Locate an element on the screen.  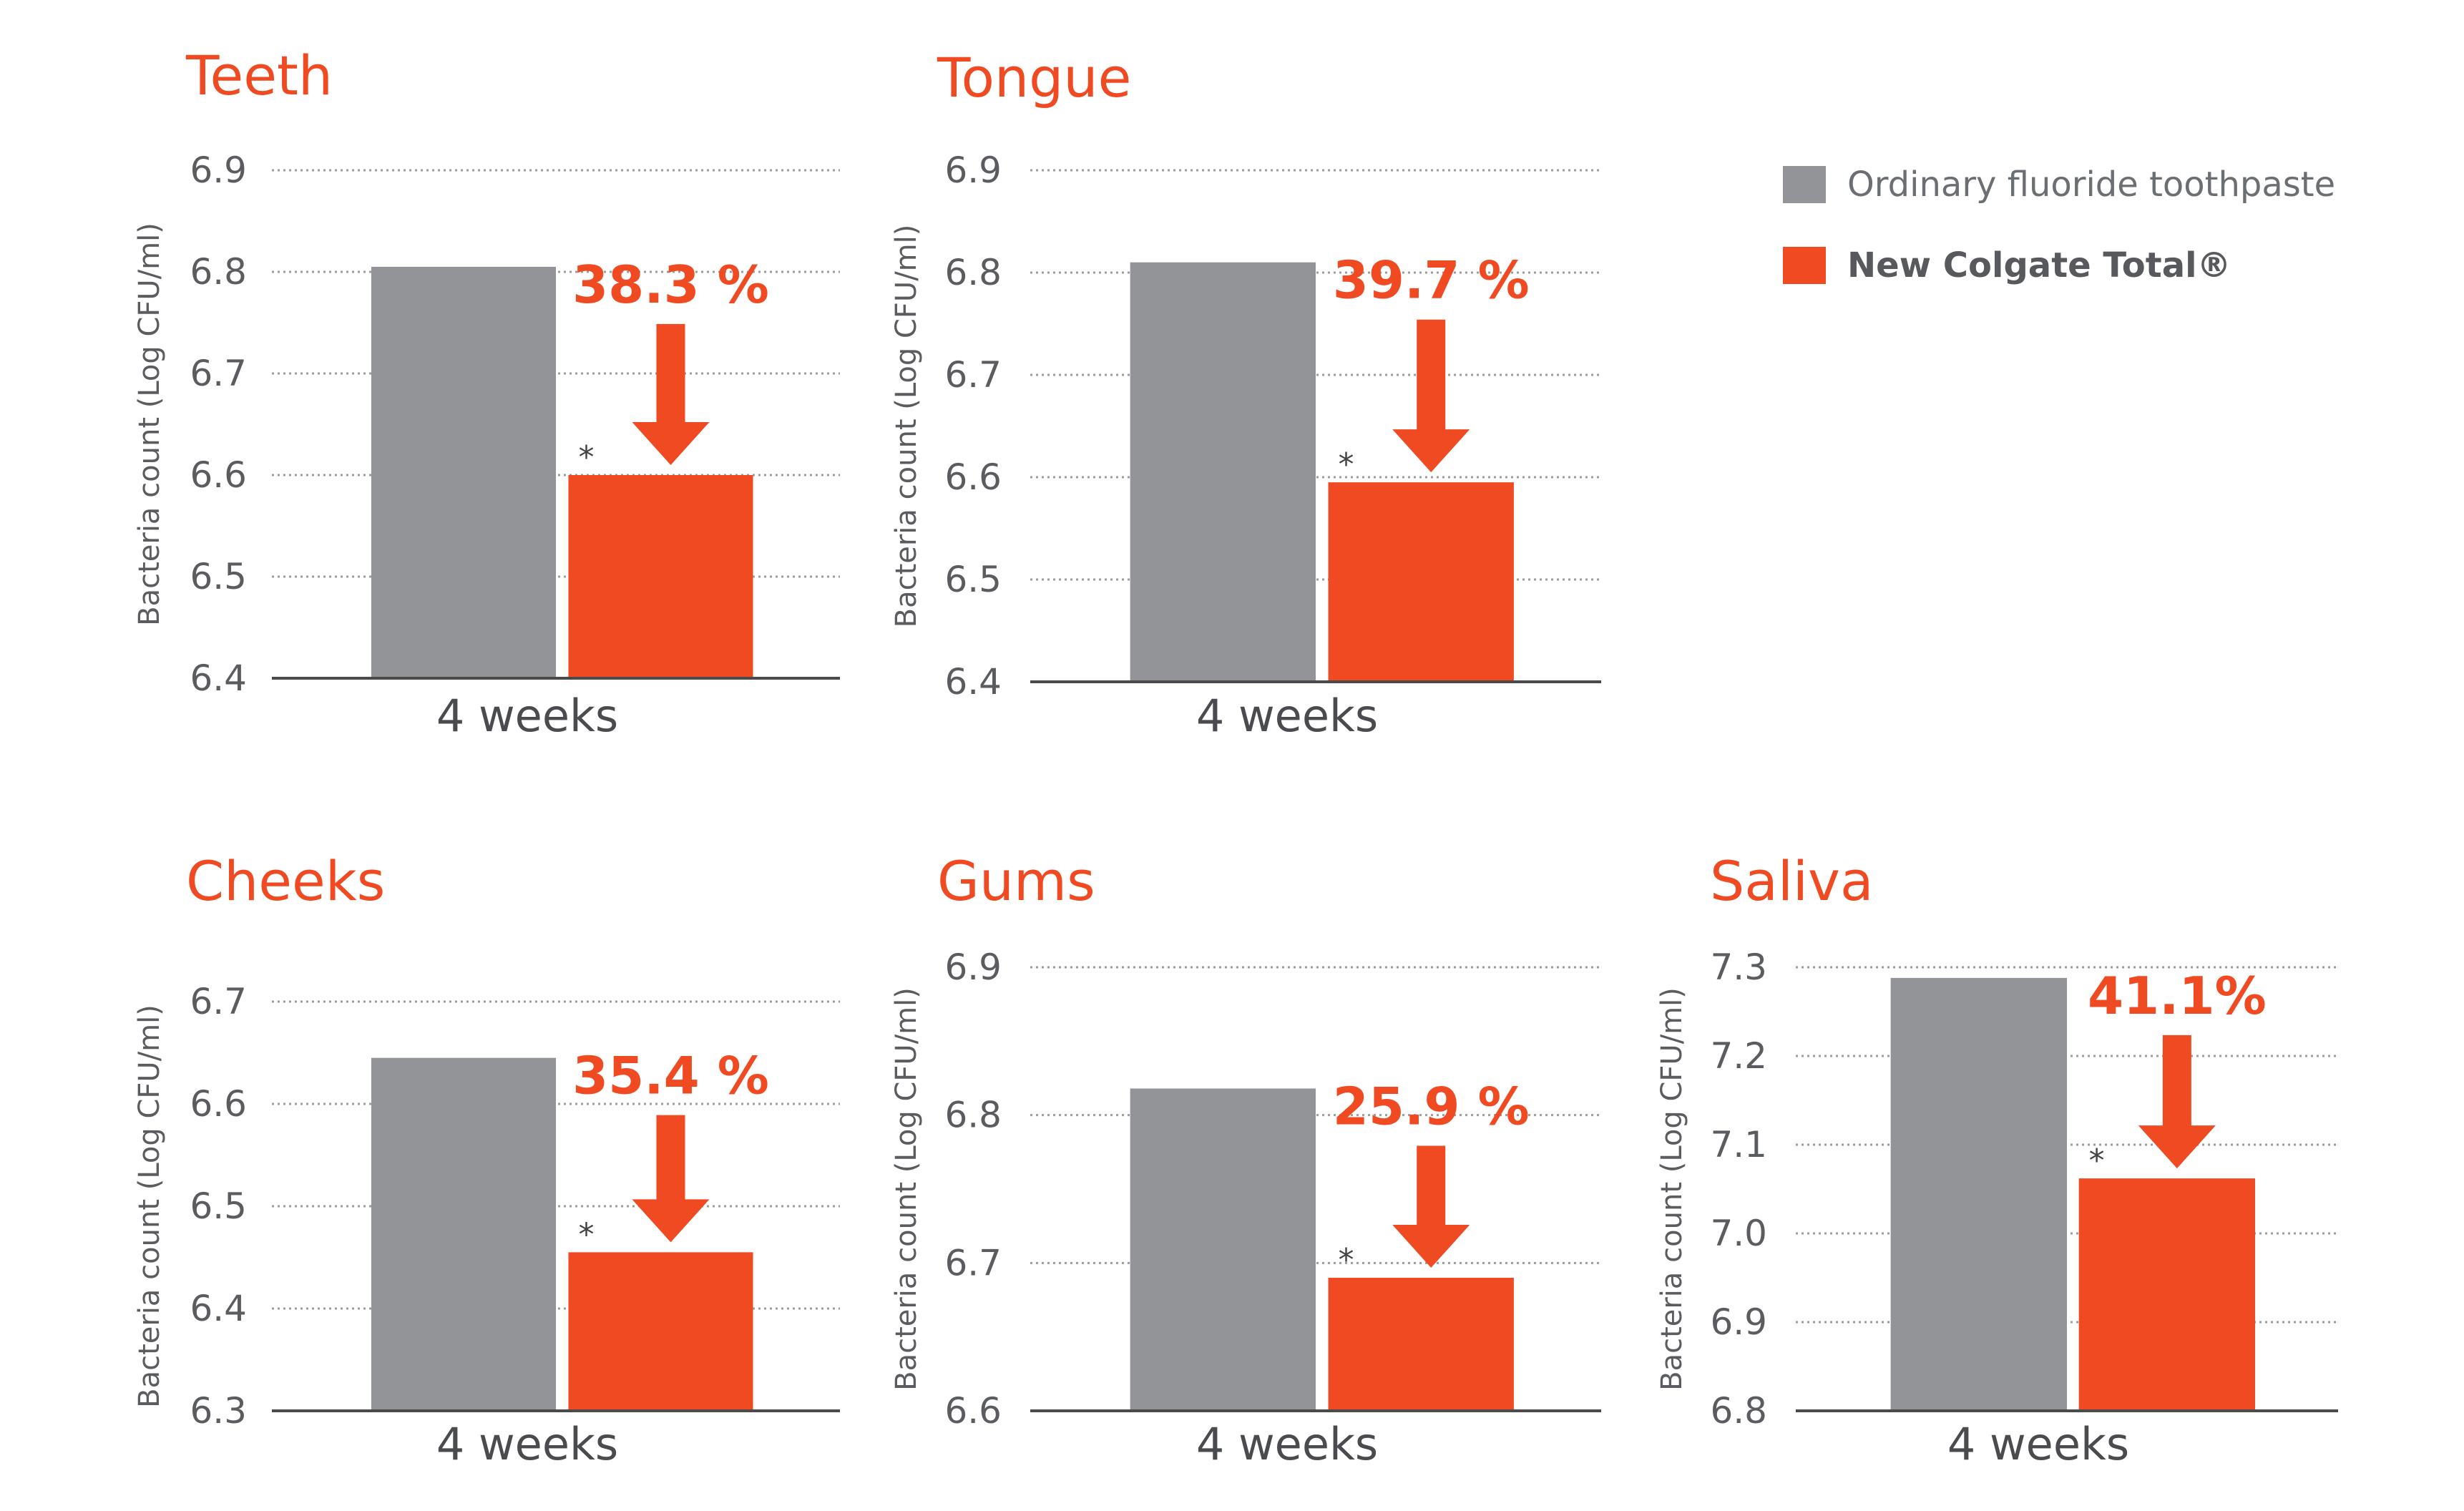
saliva-bar-colgate is located at coordinates (2167, 1294).